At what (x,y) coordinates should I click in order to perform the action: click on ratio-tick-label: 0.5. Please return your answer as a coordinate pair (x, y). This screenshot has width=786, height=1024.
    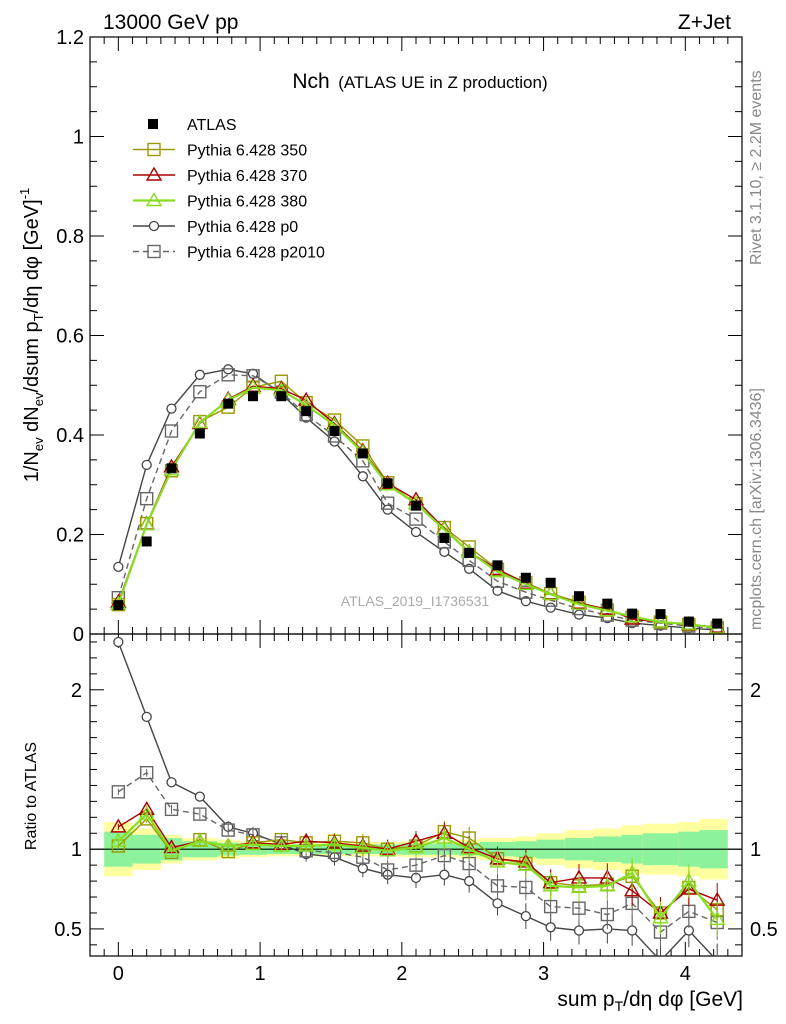
    Looking at the image, I should click on (68, 930).